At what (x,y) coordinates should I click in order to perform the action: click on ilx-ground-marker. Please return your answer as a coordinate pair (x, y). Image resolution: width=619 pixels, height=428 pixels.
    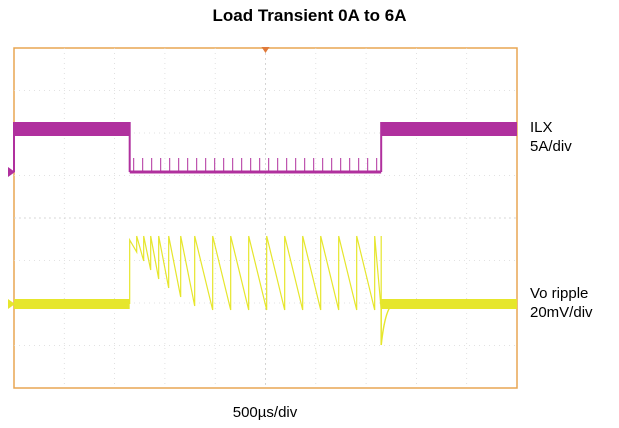
    Looking at the image, I should click on (11, 172).